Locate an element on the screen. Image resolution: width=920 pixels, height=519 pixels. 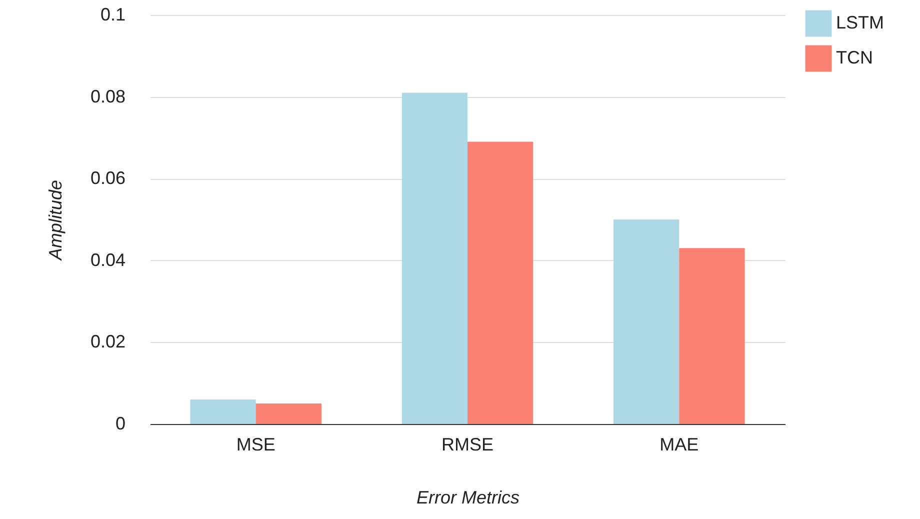
y-tick-label: 0.02 is located at coordinates (108, 342).